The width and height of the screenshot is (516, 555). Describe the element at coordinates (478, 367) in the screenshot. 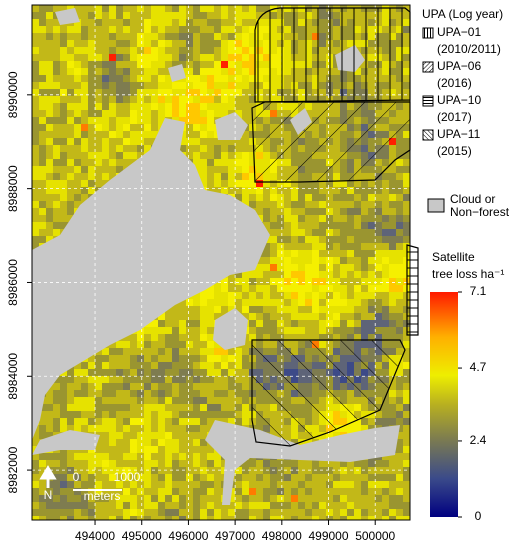

I see `colorbar-tick-label: 4.7` at that location.